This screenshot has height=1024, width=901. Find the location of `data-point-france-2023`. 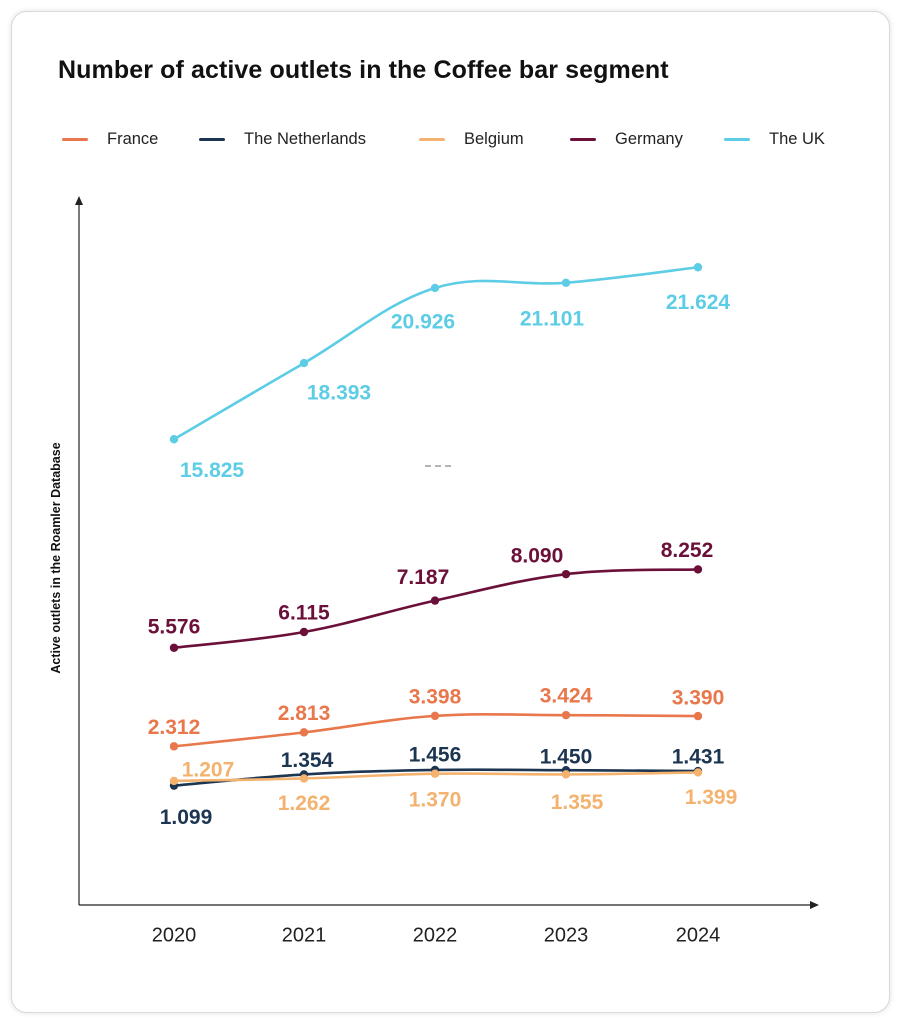

data-point-france-2023 is located at coordinates (566, 715).